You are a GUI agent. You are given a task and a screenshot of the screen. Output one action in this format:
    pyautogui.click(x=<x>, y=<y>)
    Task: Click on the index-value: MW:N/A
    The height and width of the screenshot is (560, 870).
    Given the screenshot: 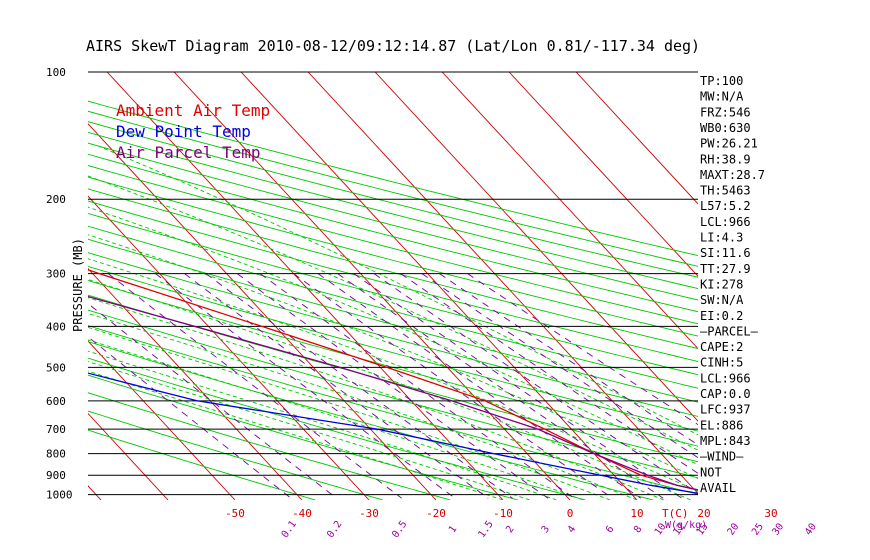 What is the action you would take?
    pyautogui.click(x=722, y=97)
    